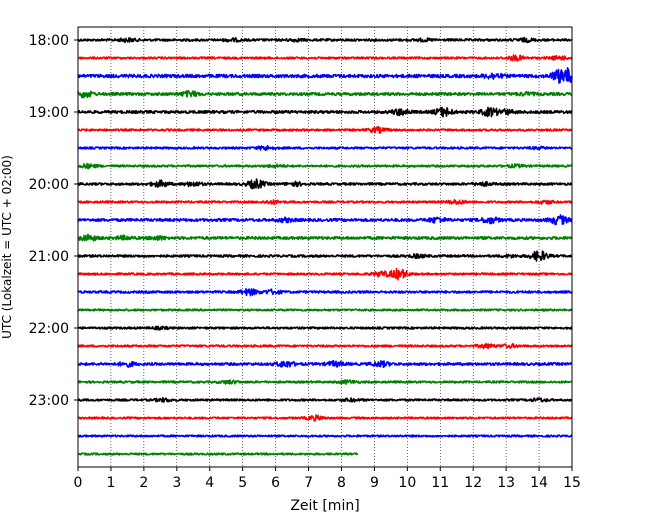  Describe the element at coordinates (110, 483) in the screenshot. I see `x-tick-label-1: 1` at that location.